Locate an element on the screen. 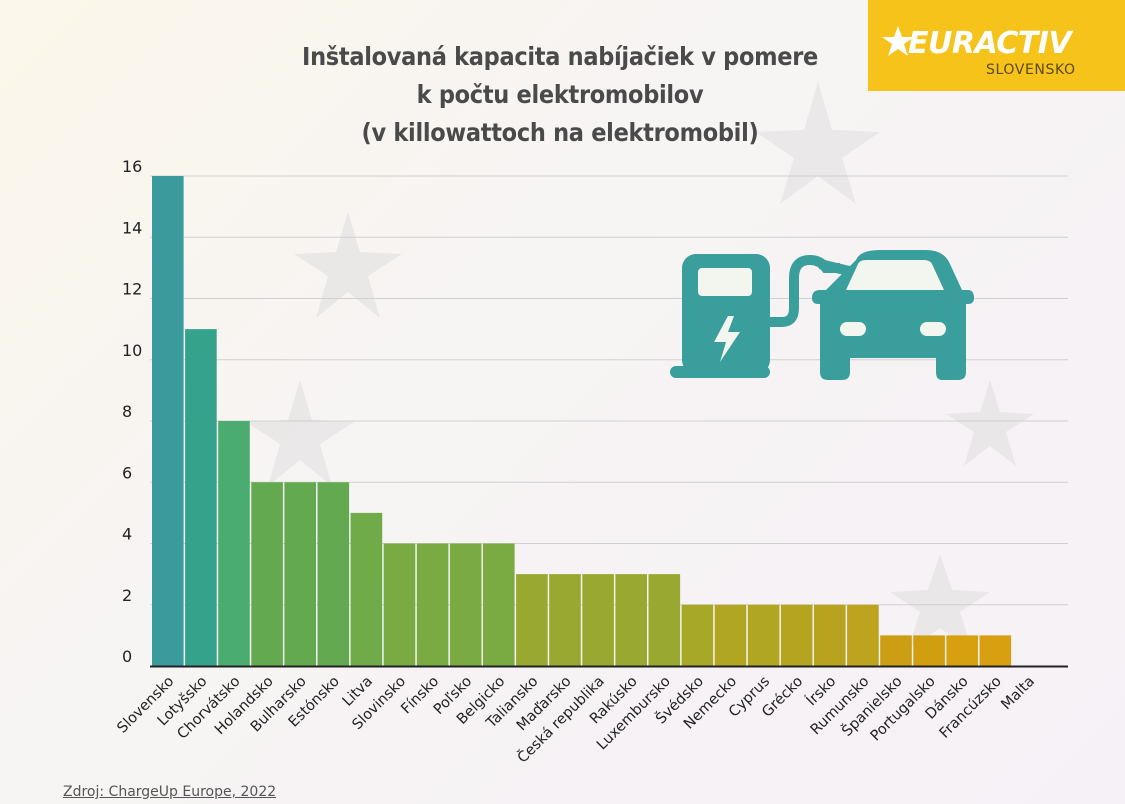  title-line: k počtu elektromobilov is located at coordinates (560, 94).